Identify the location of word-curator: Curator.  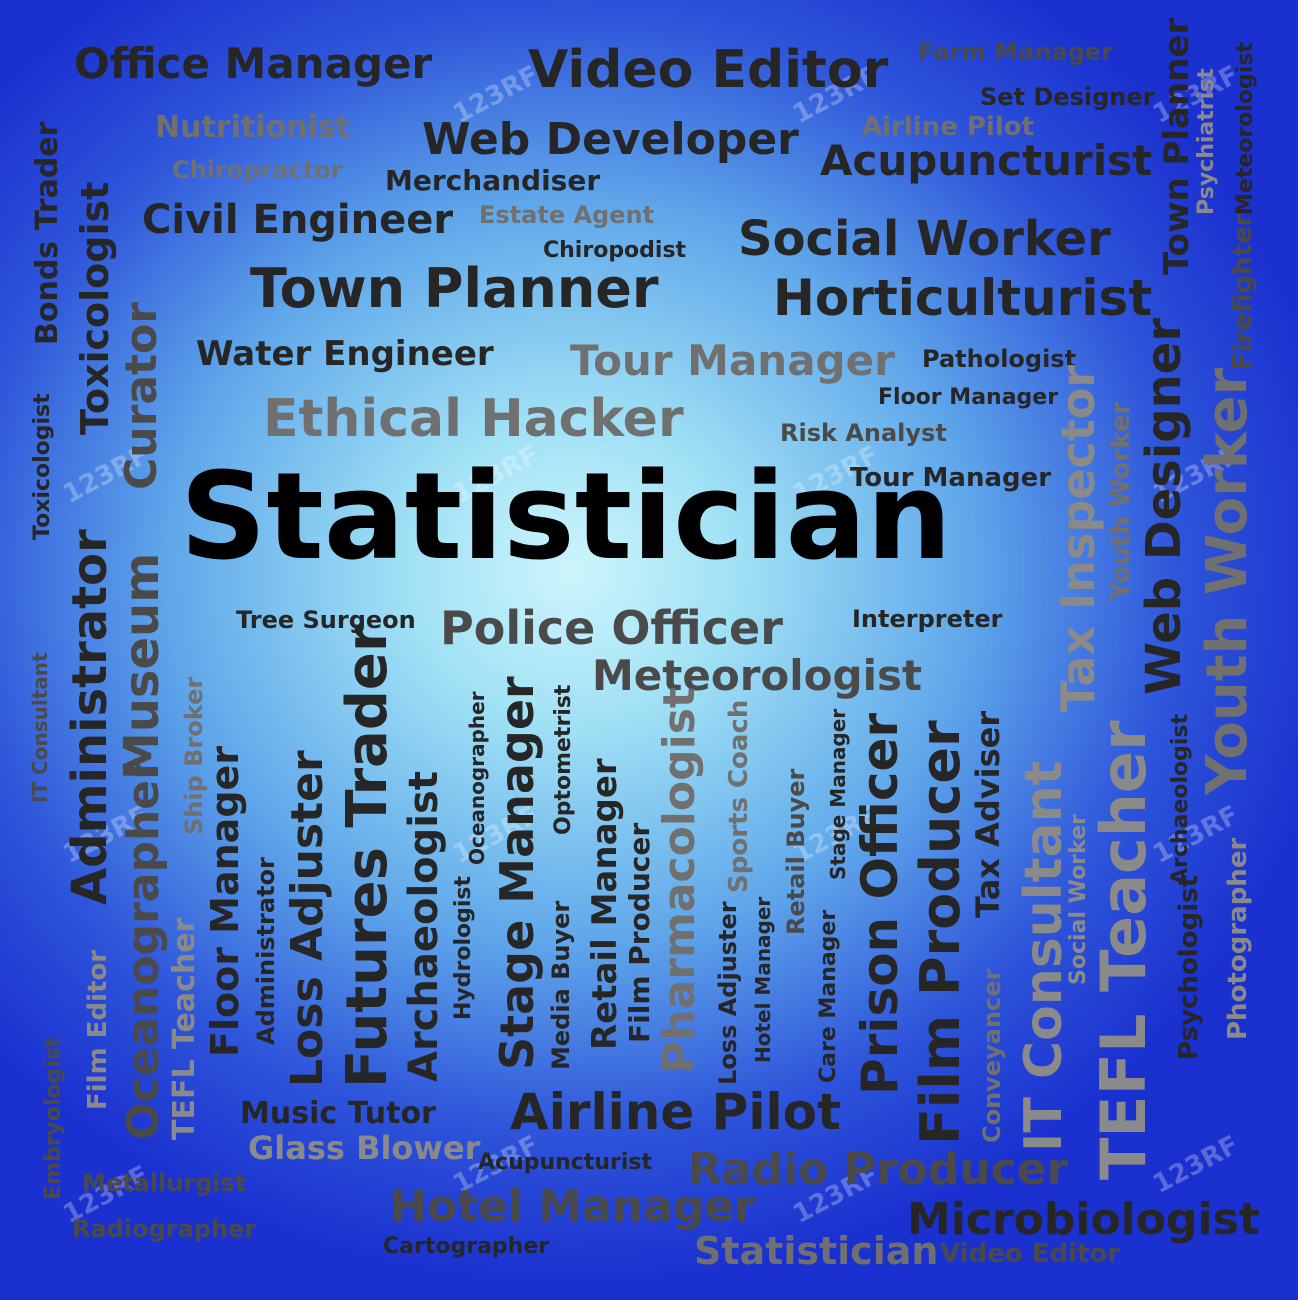
(141, 396).